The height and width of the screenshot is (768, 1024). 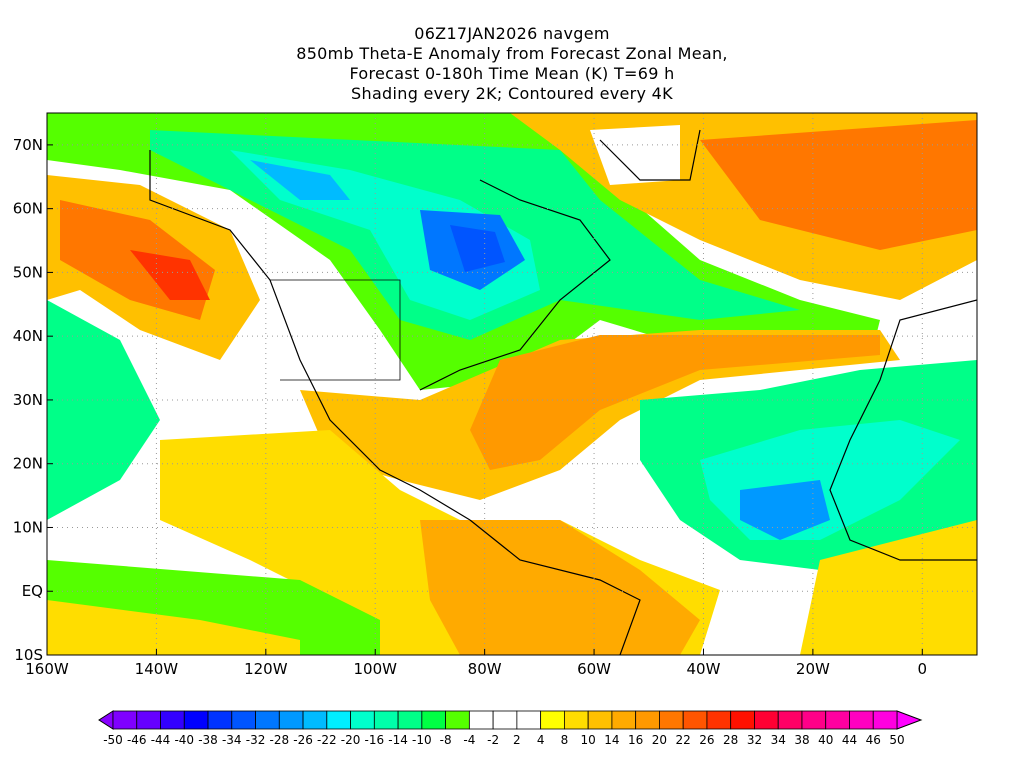 What do you see at coordinates (659, 740) in the screenshot?
I see `colorbar-label: 20` at bounding box center [659, 740].